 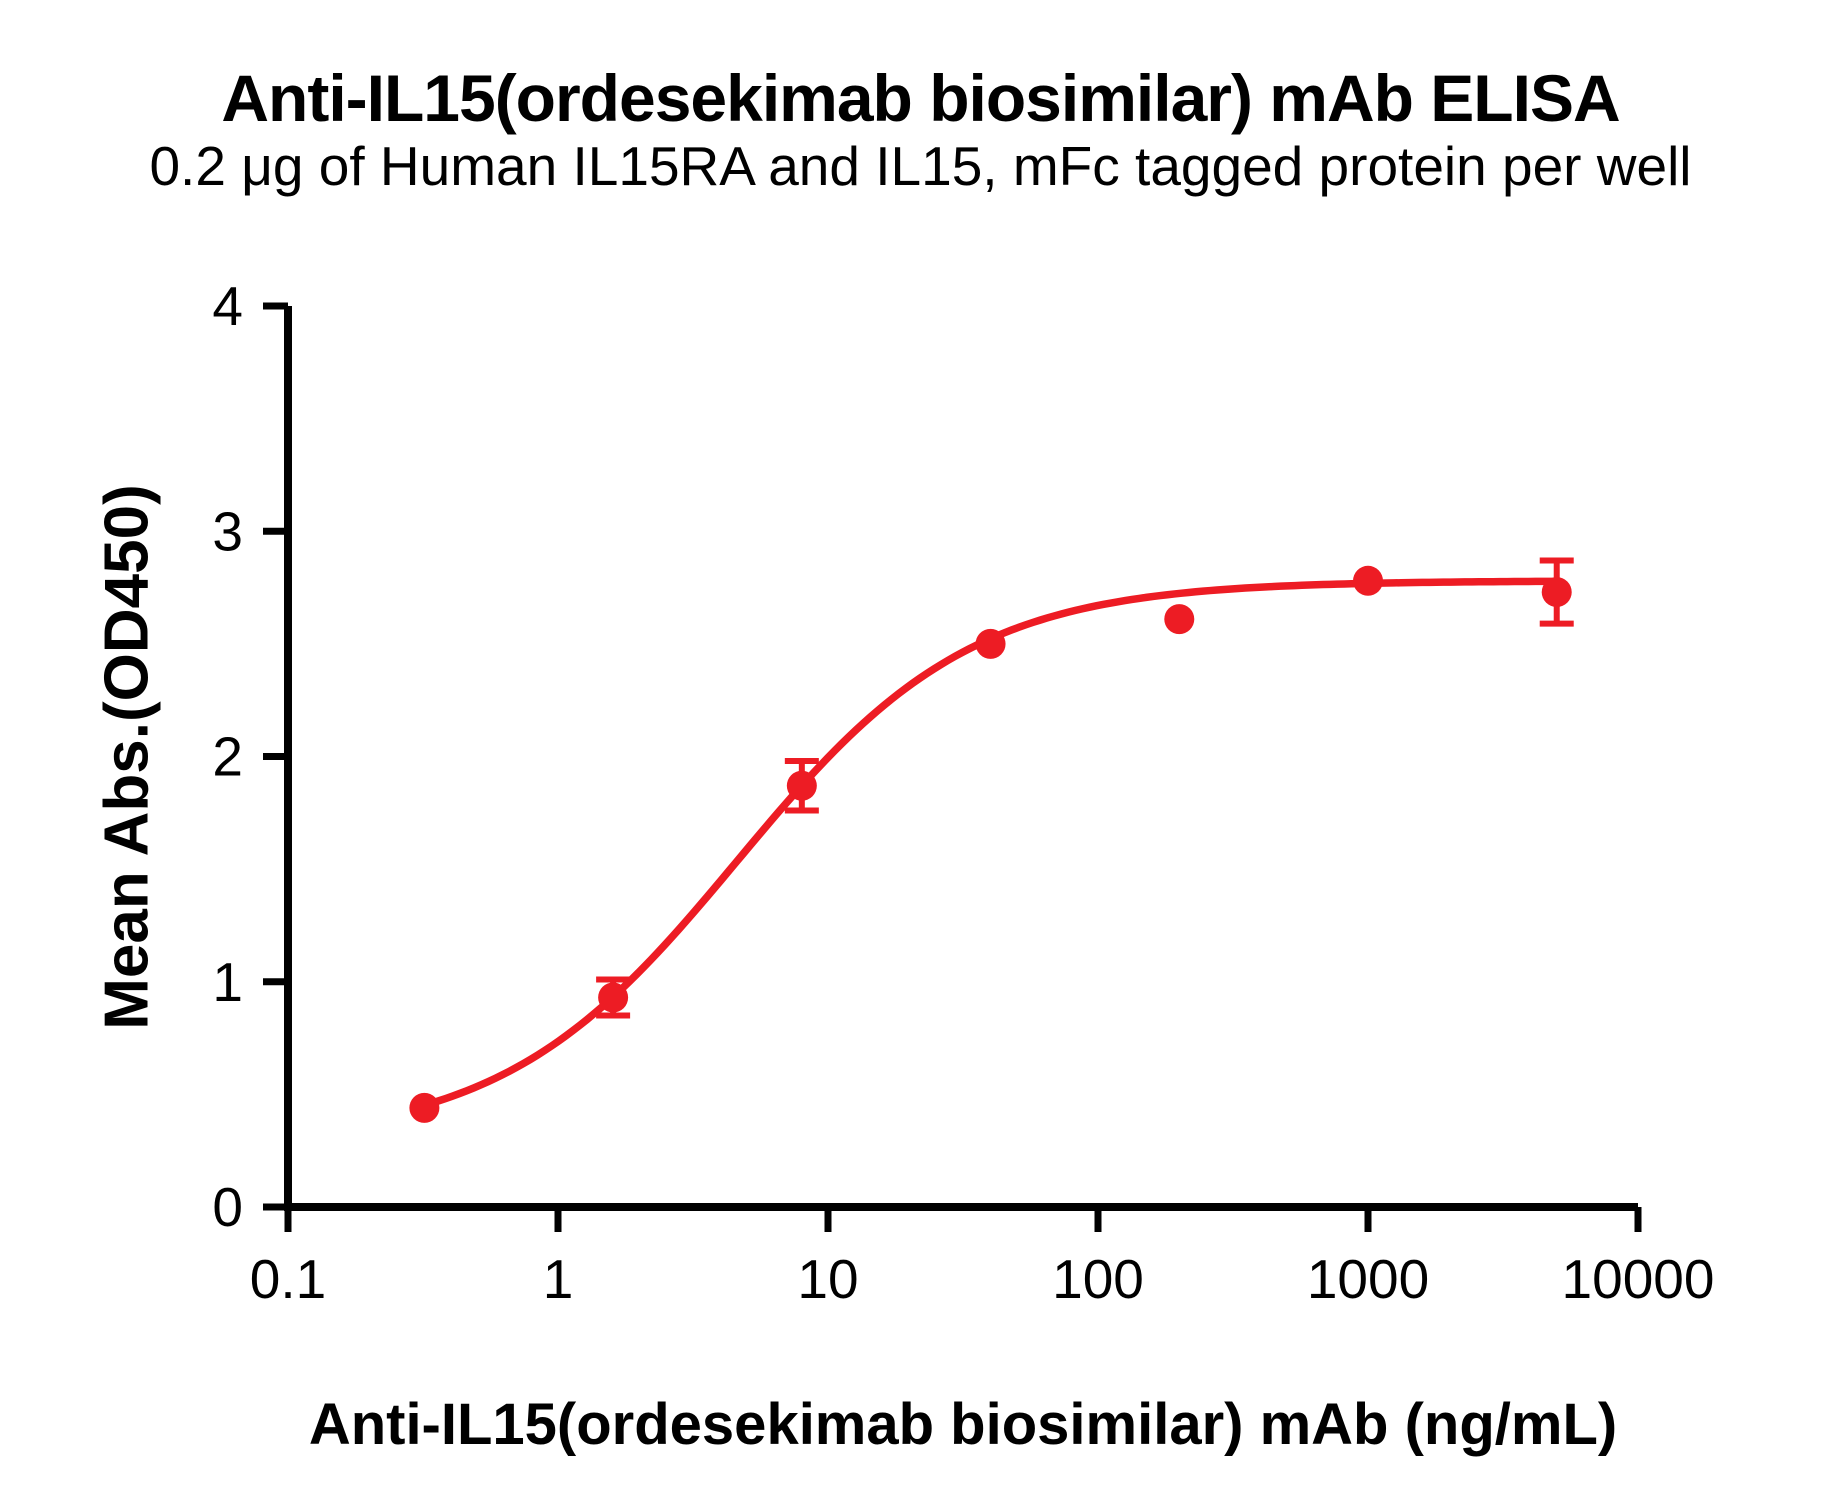 What do you see at coordinates (227, 1207) in the screenshot?
I see `y-tick-label: 0` at bounding box center [227, 1207].